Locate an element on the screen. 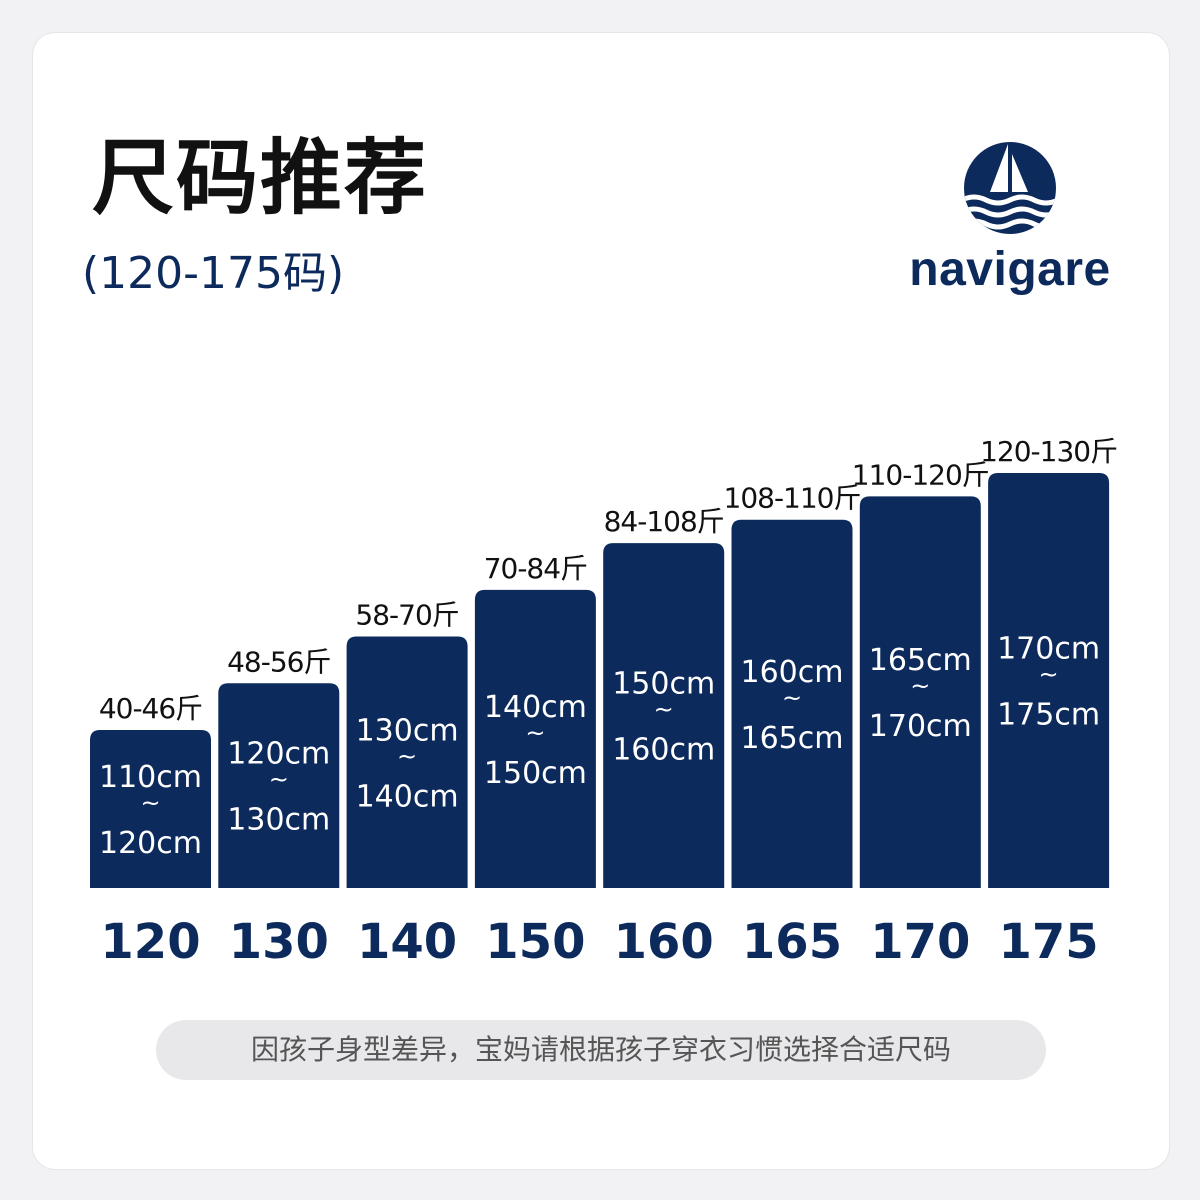  weight-label: 58-70斤 is located at coordinates (406, 615).